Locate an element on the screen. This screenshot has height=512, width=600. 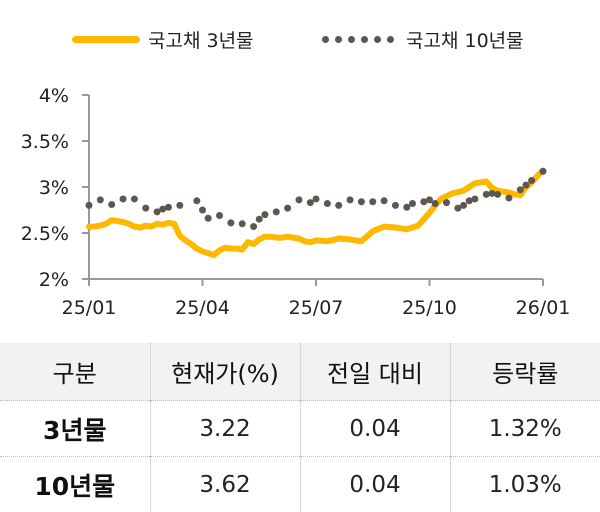
current-yield: 3.22 is located at coordinates (225, 429).